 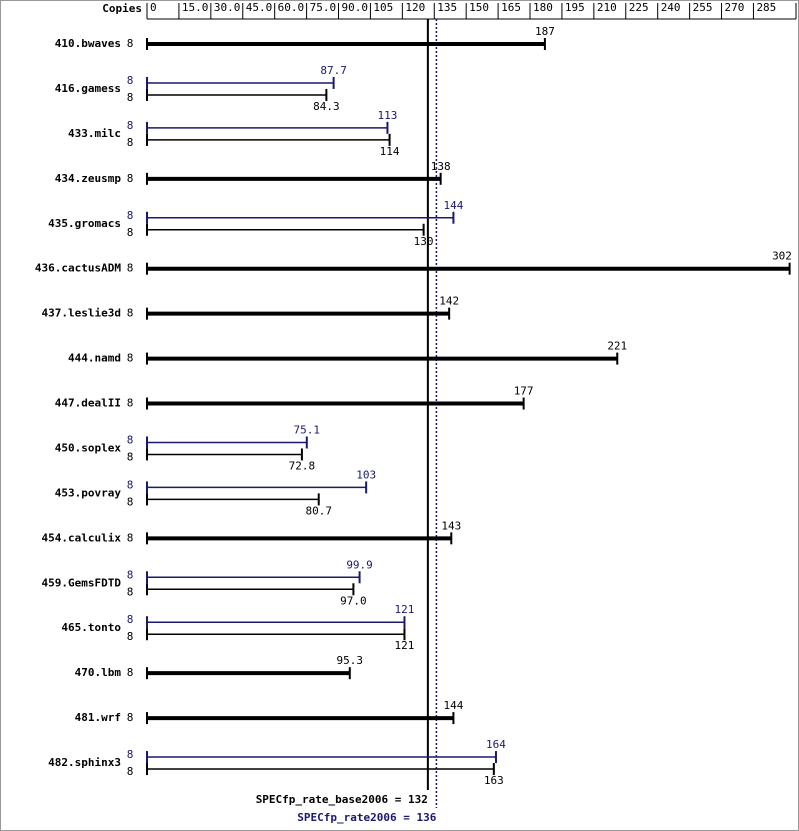 I want to click on x-tick-label: 90.0, so click(x=355, y=7).